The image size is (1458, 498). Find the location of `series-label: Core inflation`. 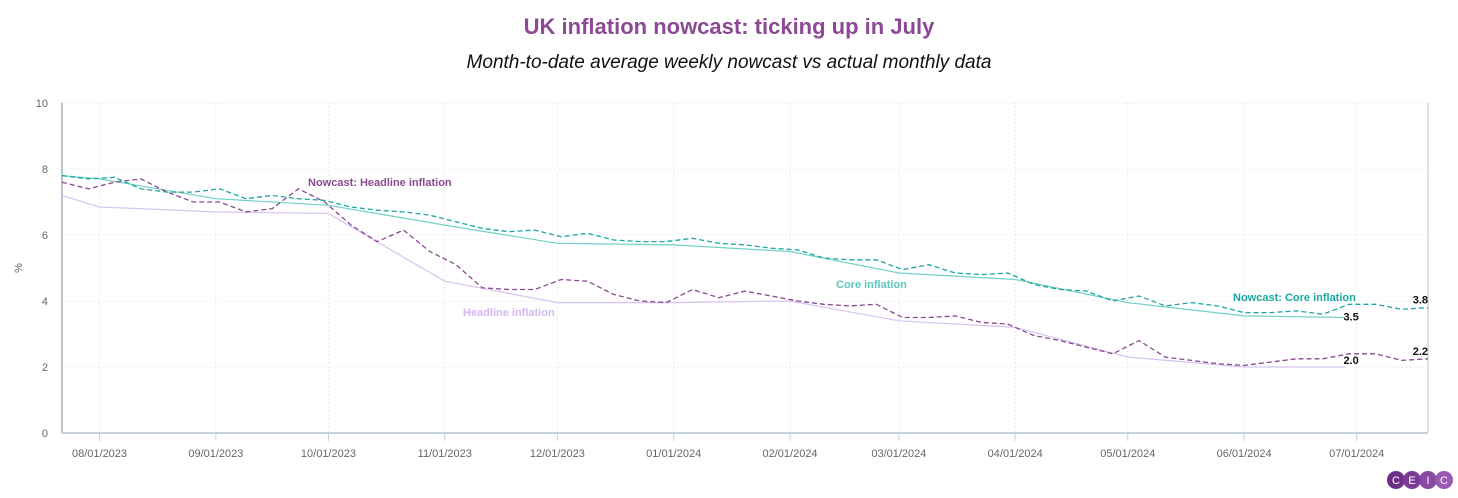

series-label: Core inflation is located at coordinates (871, 285).